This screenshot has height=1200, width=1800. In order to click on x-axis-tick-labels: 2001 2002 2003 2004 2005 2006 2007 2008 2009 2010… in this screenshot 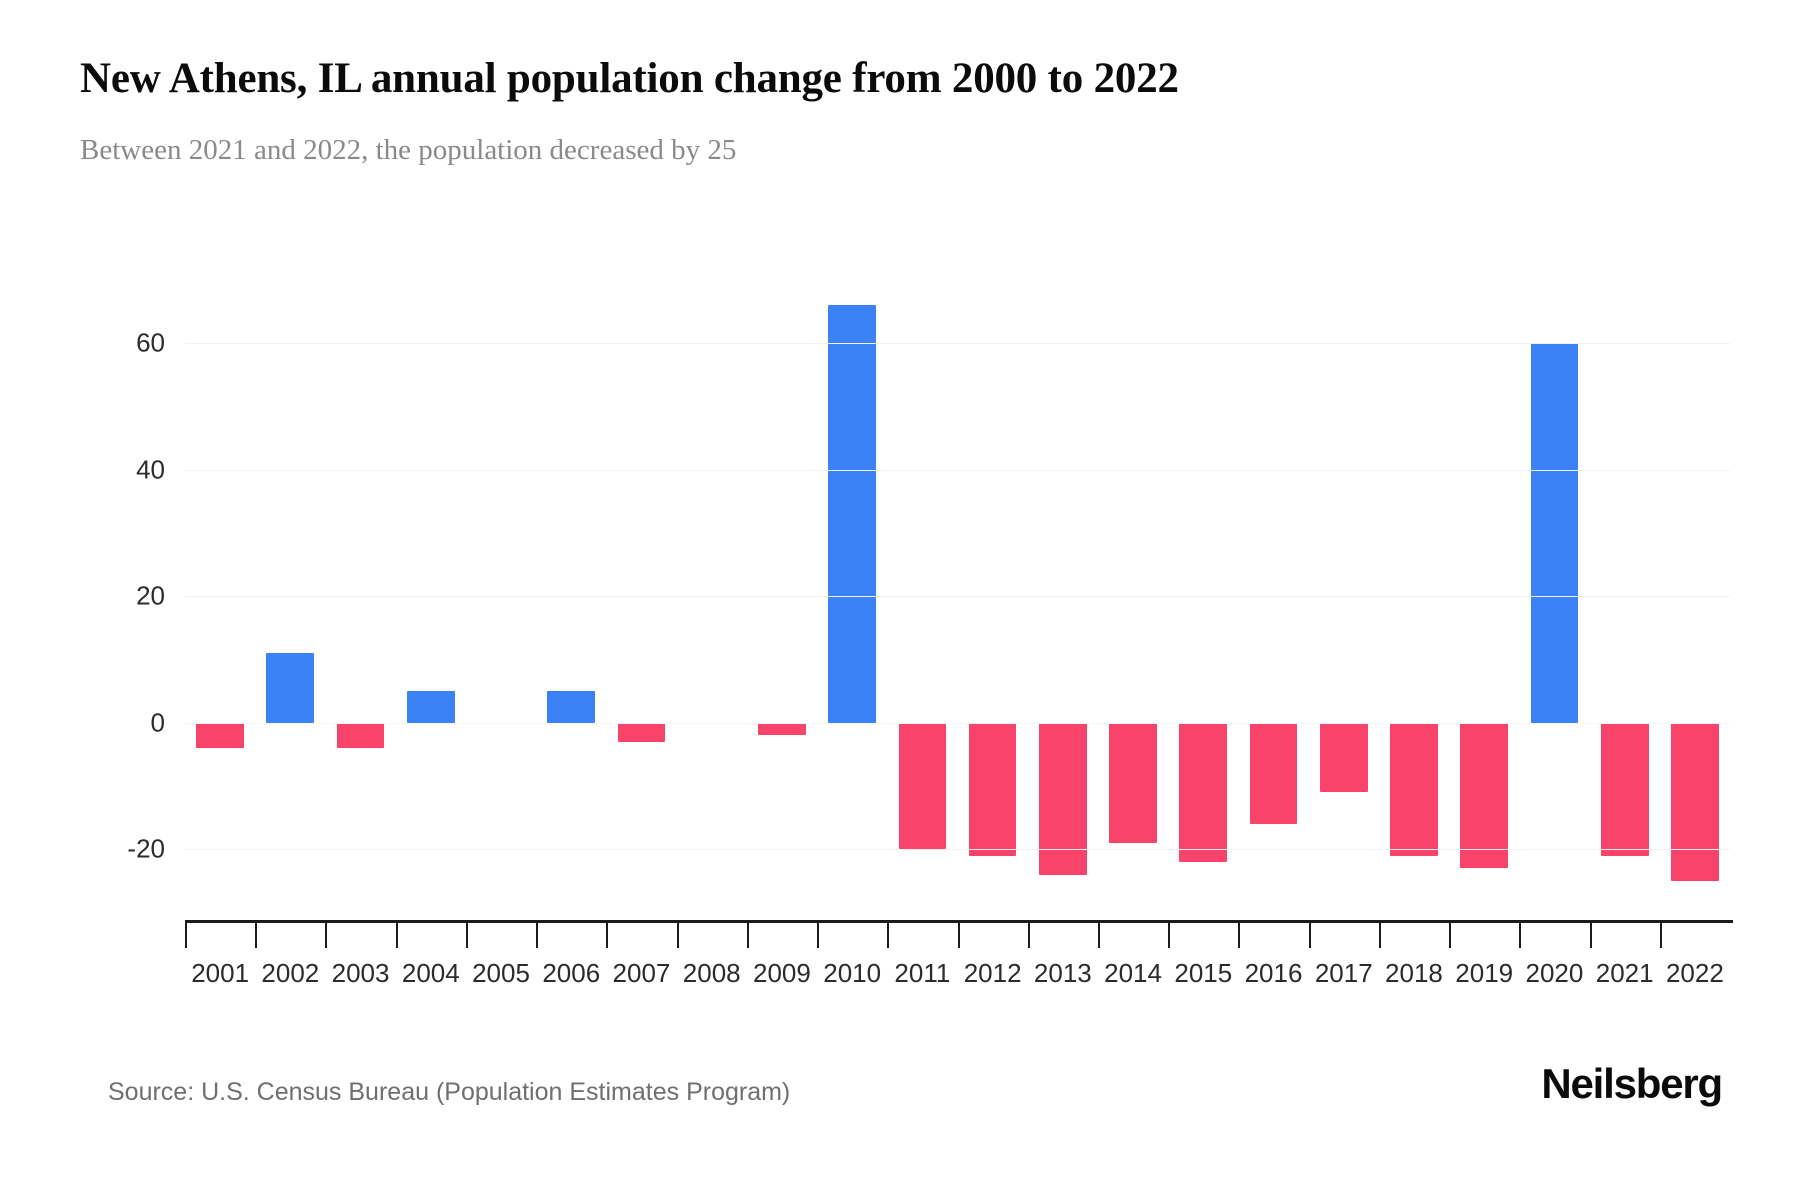, I will do `click(959, 978)`.